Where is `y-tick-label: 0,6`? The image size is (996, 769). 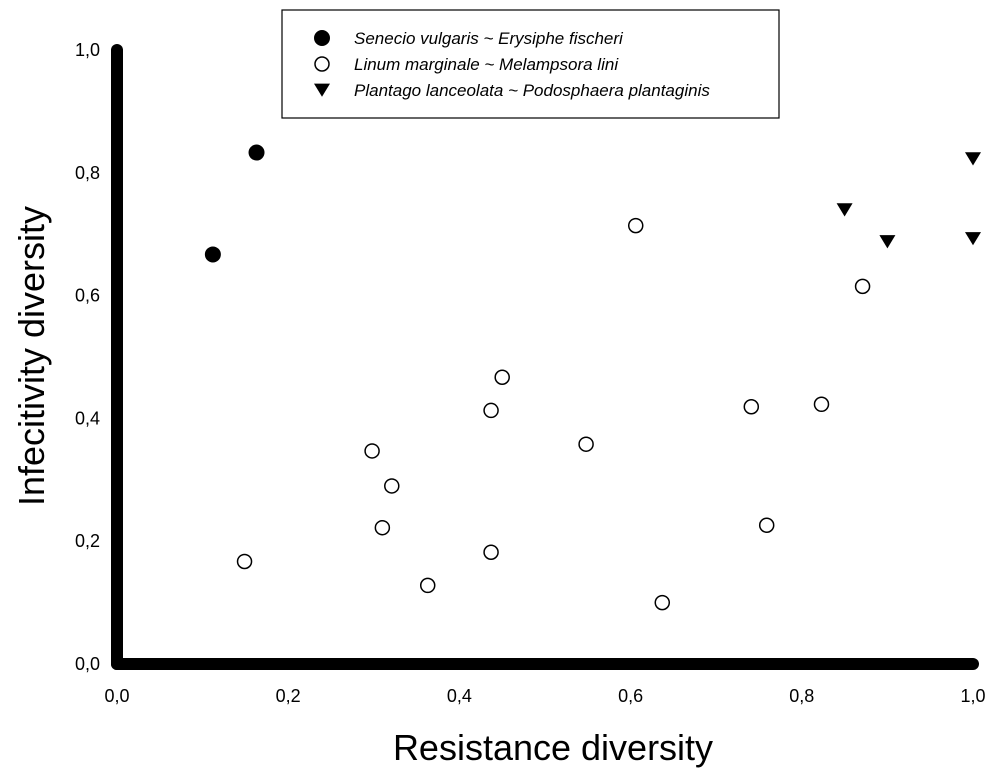 y-tick-label: 0,6 is located at coordinates (87, 296).